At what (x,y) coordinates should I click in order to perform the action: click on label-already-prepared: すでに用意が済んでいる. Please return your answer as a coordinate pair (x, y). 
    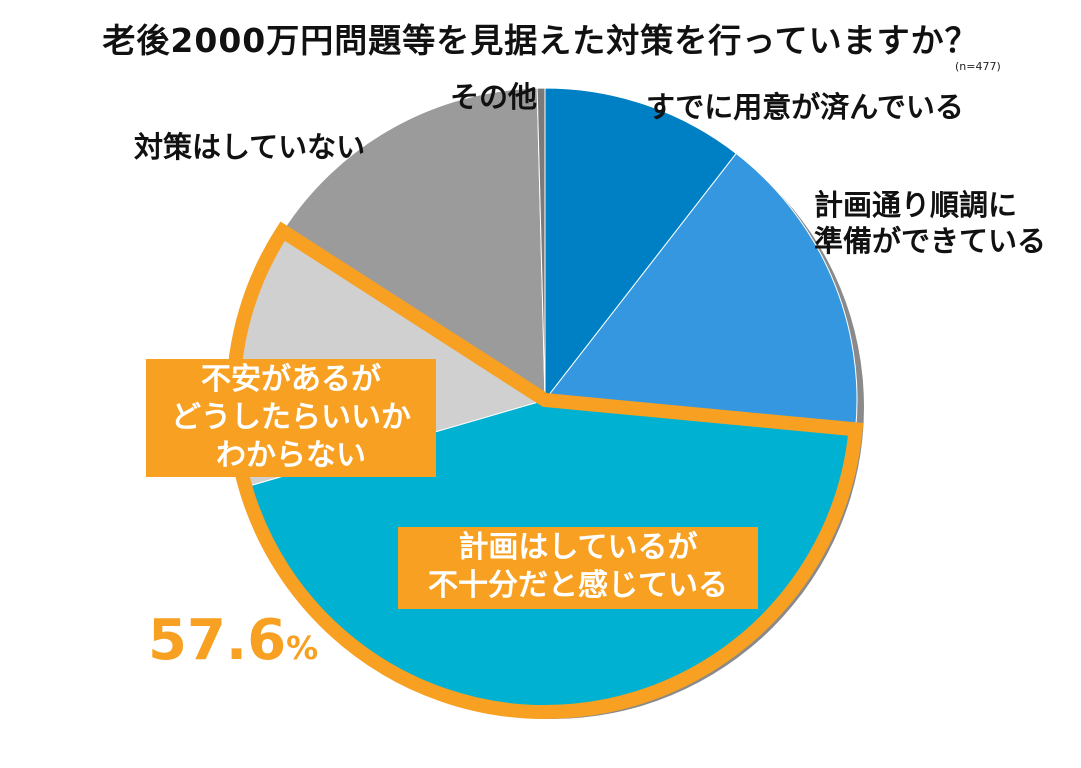
    Looking at the image, I should click on (805, 107).